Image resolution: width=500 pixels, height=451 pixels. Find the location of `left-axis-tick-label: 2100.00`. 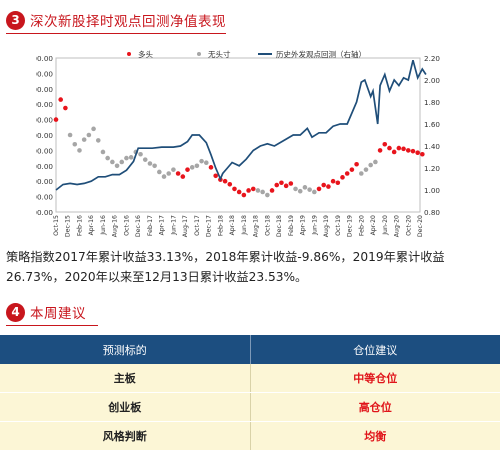

left-axis-tick-label: 2100.00 is located at coordinates (44, 89).